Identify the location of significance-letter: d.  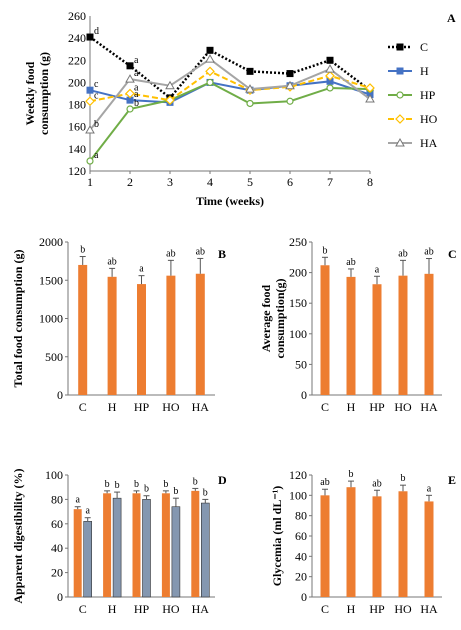
(96, 31).